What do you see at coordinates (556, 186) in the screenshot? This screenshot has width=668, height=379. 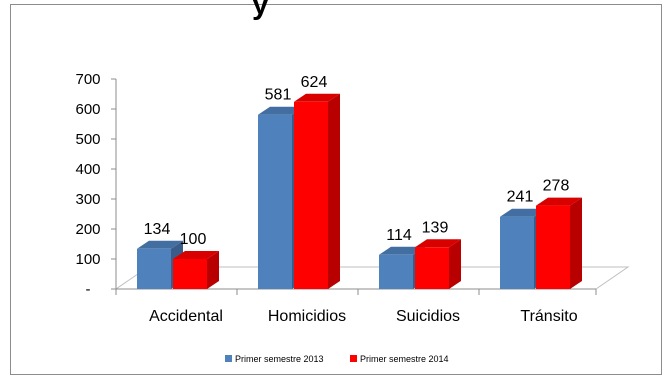 I see `data-label: 278` at bounding box center [556, 186].